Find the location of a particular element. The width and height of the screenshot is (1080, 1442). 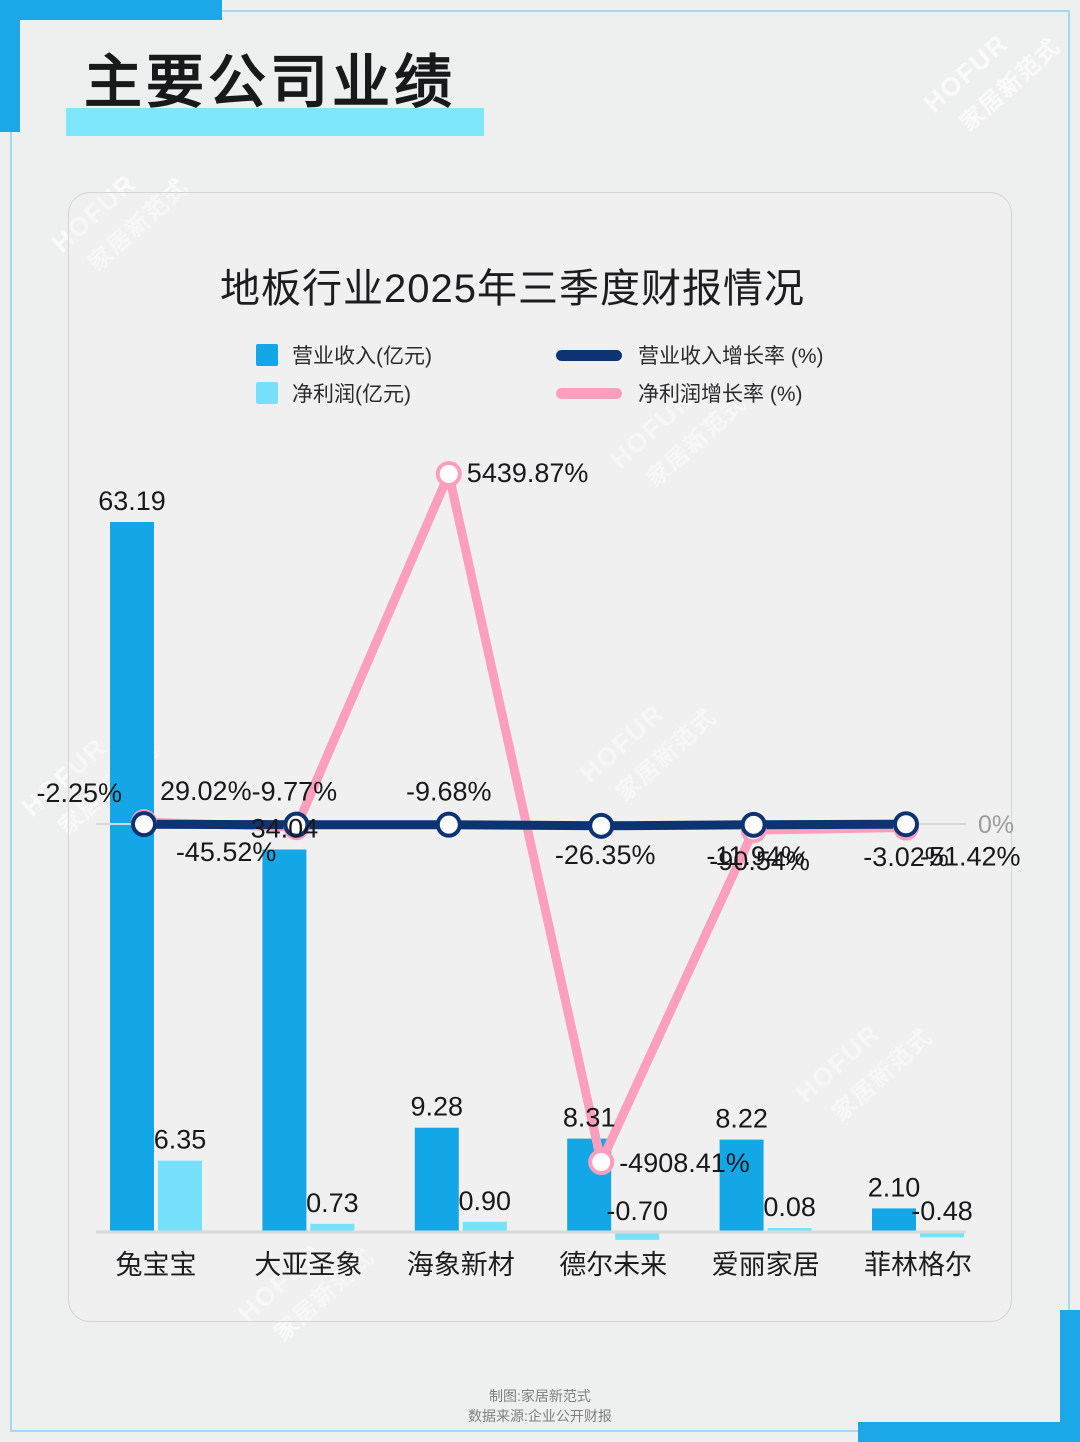

frame-line-bottom is located at coordinates (540, 1431).